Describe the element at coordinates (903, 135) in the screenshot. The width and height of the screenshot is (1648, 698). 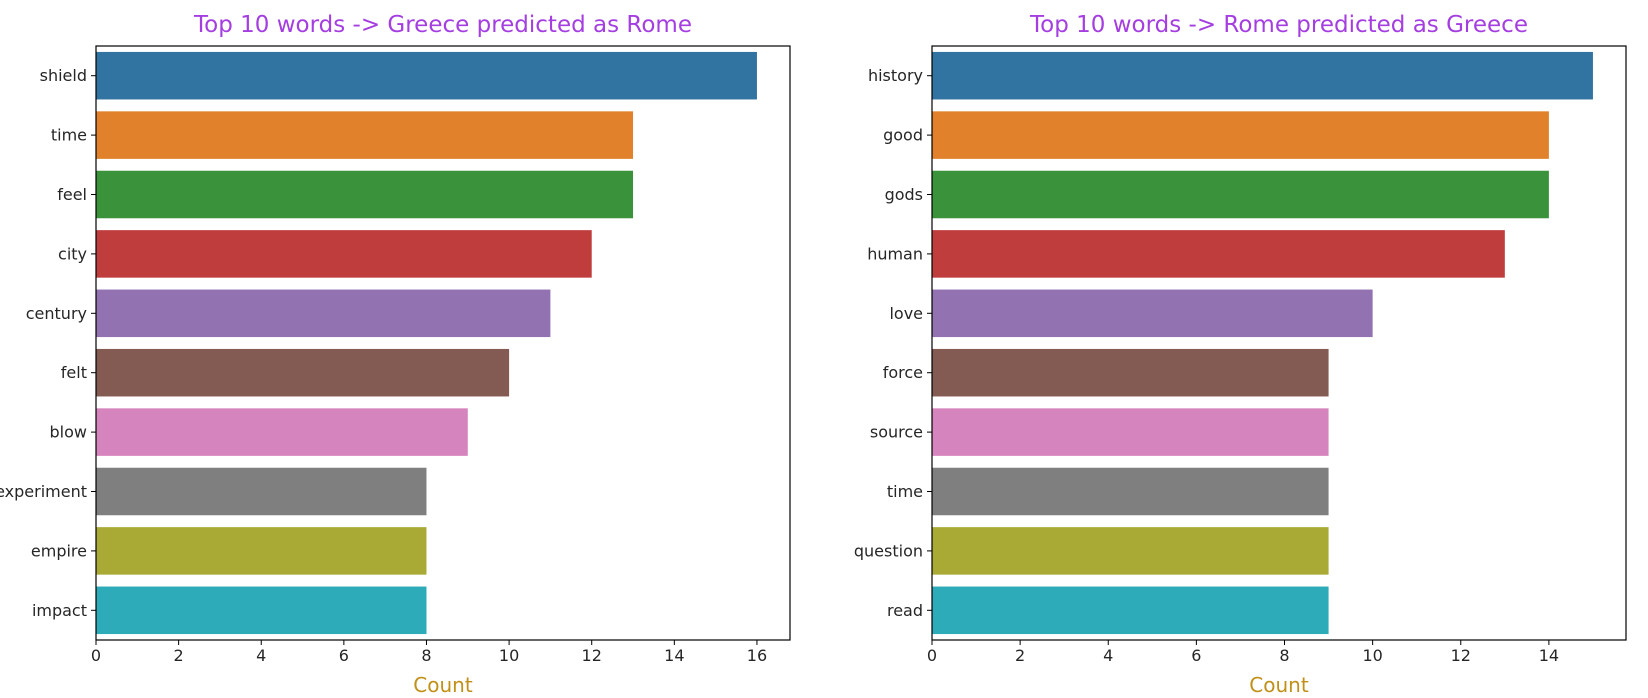
I see `y-tick-label: good` at that location.